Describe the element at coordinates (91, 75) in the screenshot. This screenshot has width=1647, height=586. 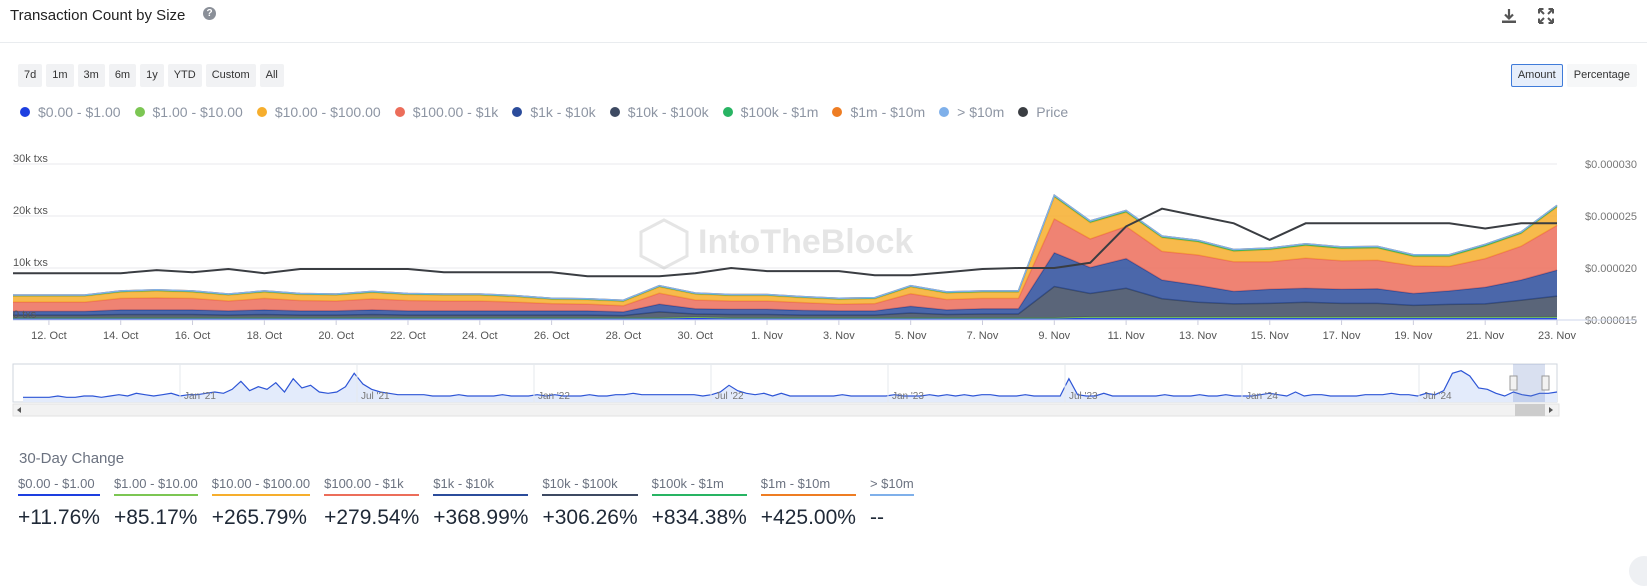
I see `range-button-3m: 3m` at that location.